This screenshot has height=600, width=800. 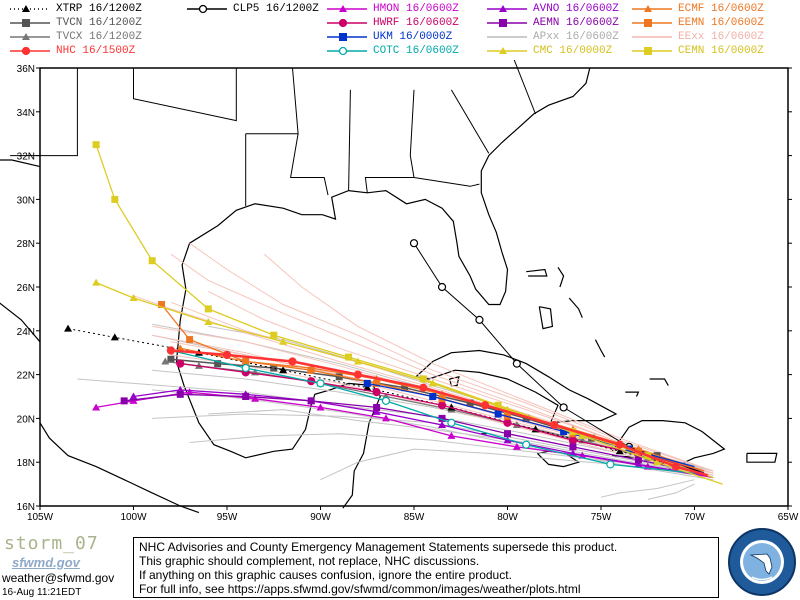 What do you see at coordinates (416, 9) in the screenshot?
I see `legend-label: HMON 16/0600Z` at bounding box center [416, 9].